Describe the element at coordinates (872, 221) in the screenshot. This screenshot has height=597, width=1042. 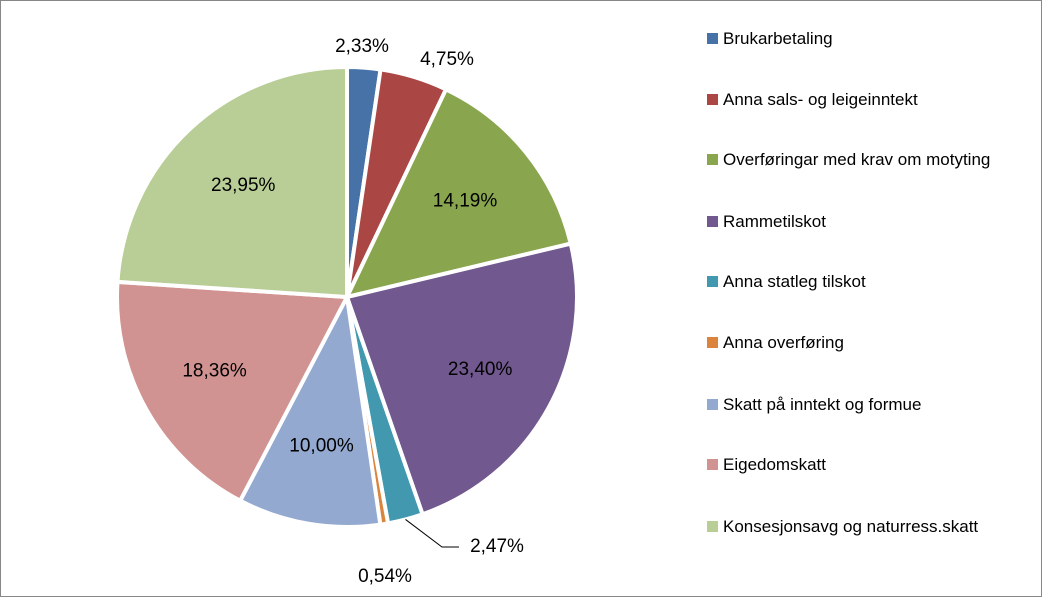
I see `legend-item: Rammetilskot` at that location.